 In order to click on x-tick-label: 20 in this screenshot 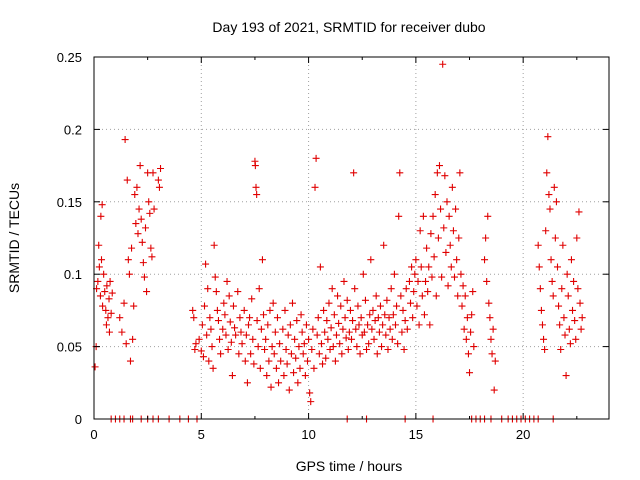, I will do `click(523, 434)`.